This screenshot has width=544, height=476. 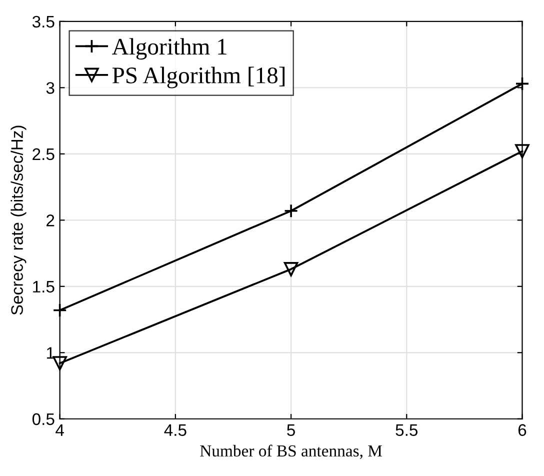 I want to click on y-tick-label: 2.5, so click(x=43, y=154).